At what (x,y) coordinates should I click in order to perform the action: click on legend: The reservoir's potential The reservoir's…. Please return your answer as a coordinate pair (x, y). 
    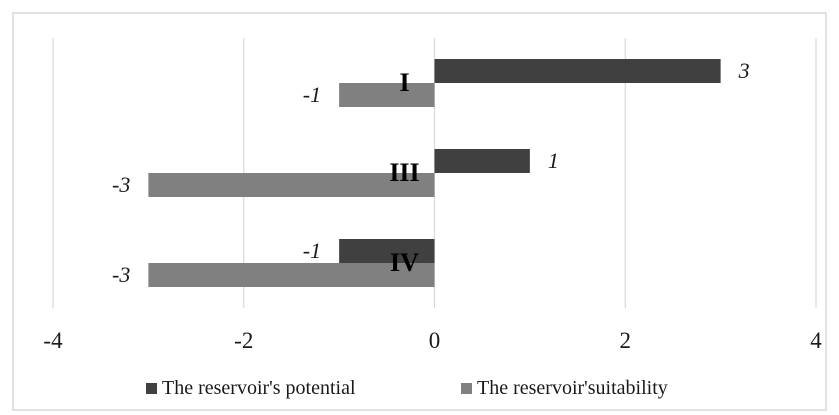
    Looking at the image, I should click on (407, 388).